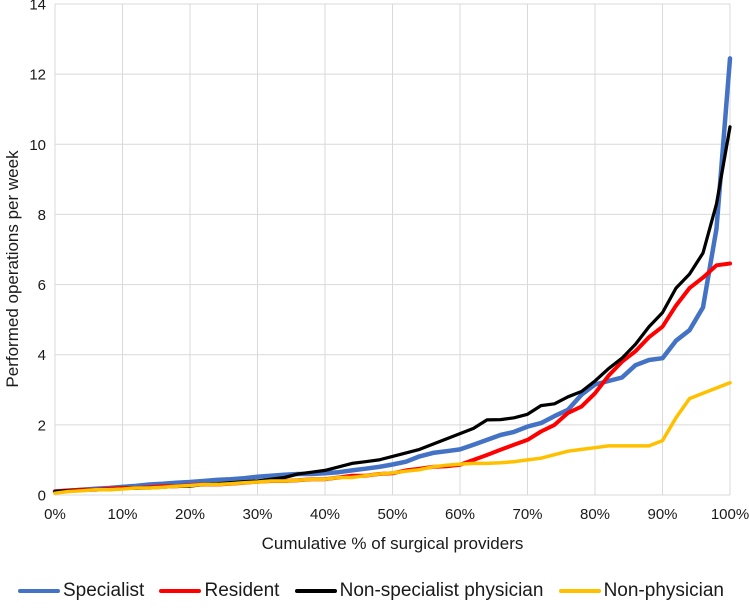 The width and height of the screenshot is (749, 611). Describe the element at coordinates (39, 591) in the screenshot. I see `legend-swatch-specialist-line` at that location.